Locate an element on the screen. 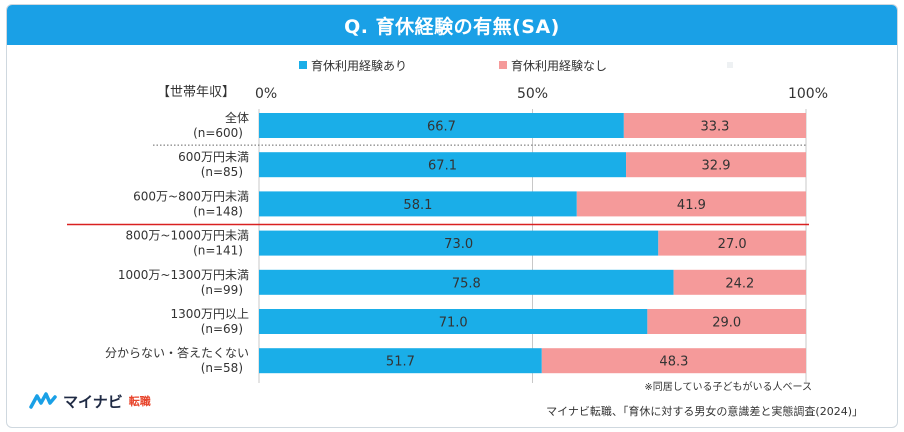  legend-swatch-blank is located at coordinates (730, 65).